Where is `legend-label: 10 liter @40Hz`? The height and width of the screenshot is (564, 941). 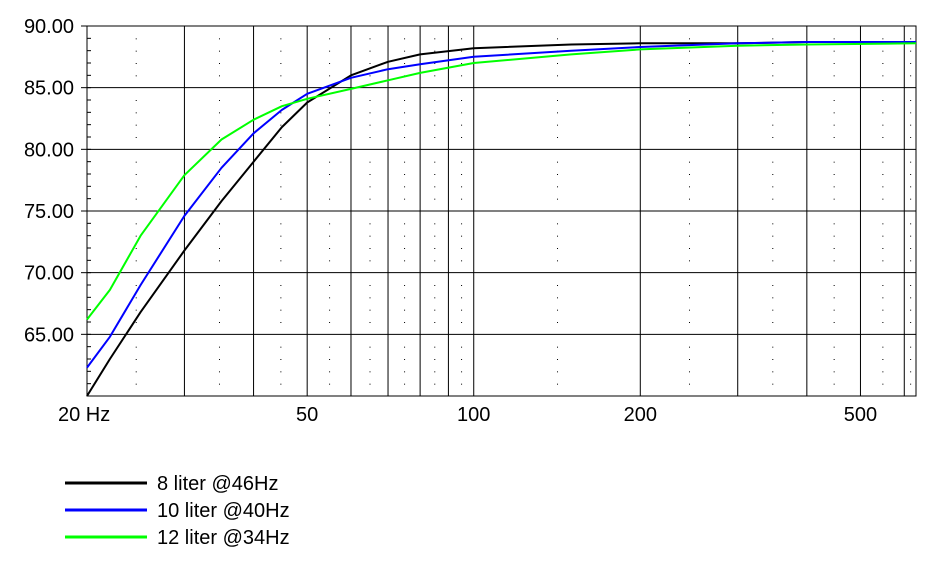
legend-label: 10 liter @40Hz is located at coordinates (223, 511).